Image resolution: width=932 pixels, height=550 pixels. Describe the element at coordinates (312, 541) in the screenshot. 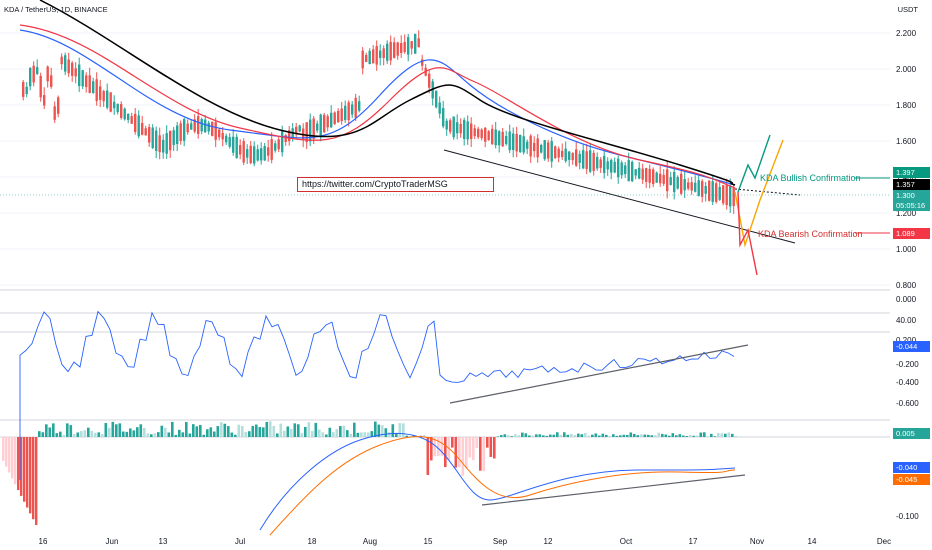

I see `date-tick: 18` at that location.